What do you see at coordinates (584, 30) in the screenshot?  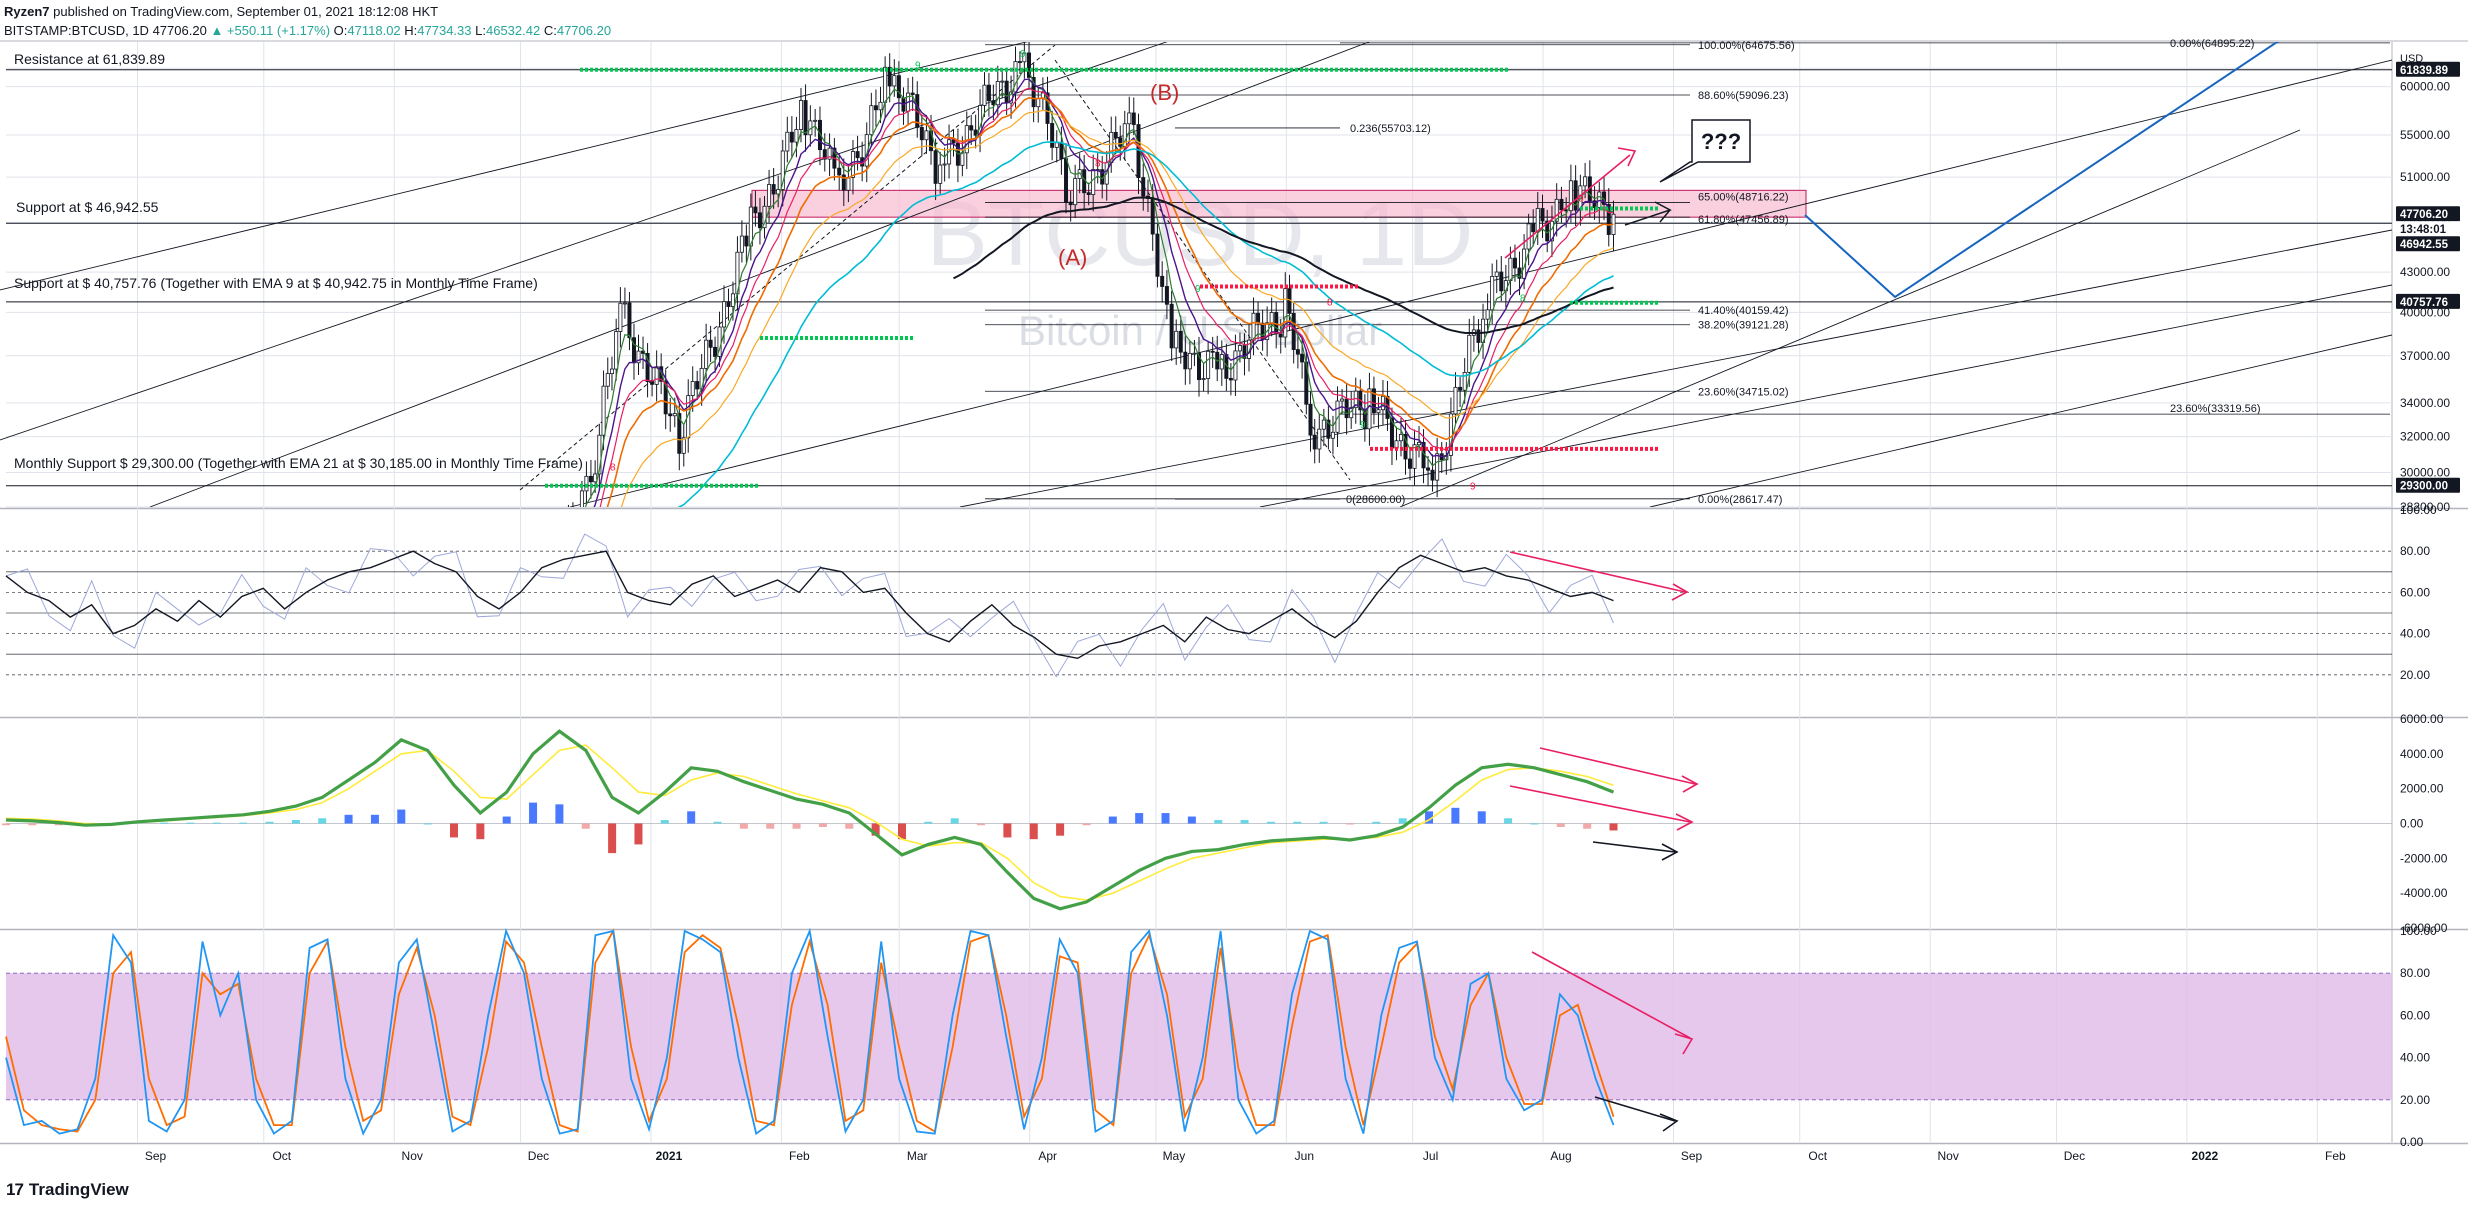 I see `ohlc-close: 47706.20` at bounding box center [584, 30].